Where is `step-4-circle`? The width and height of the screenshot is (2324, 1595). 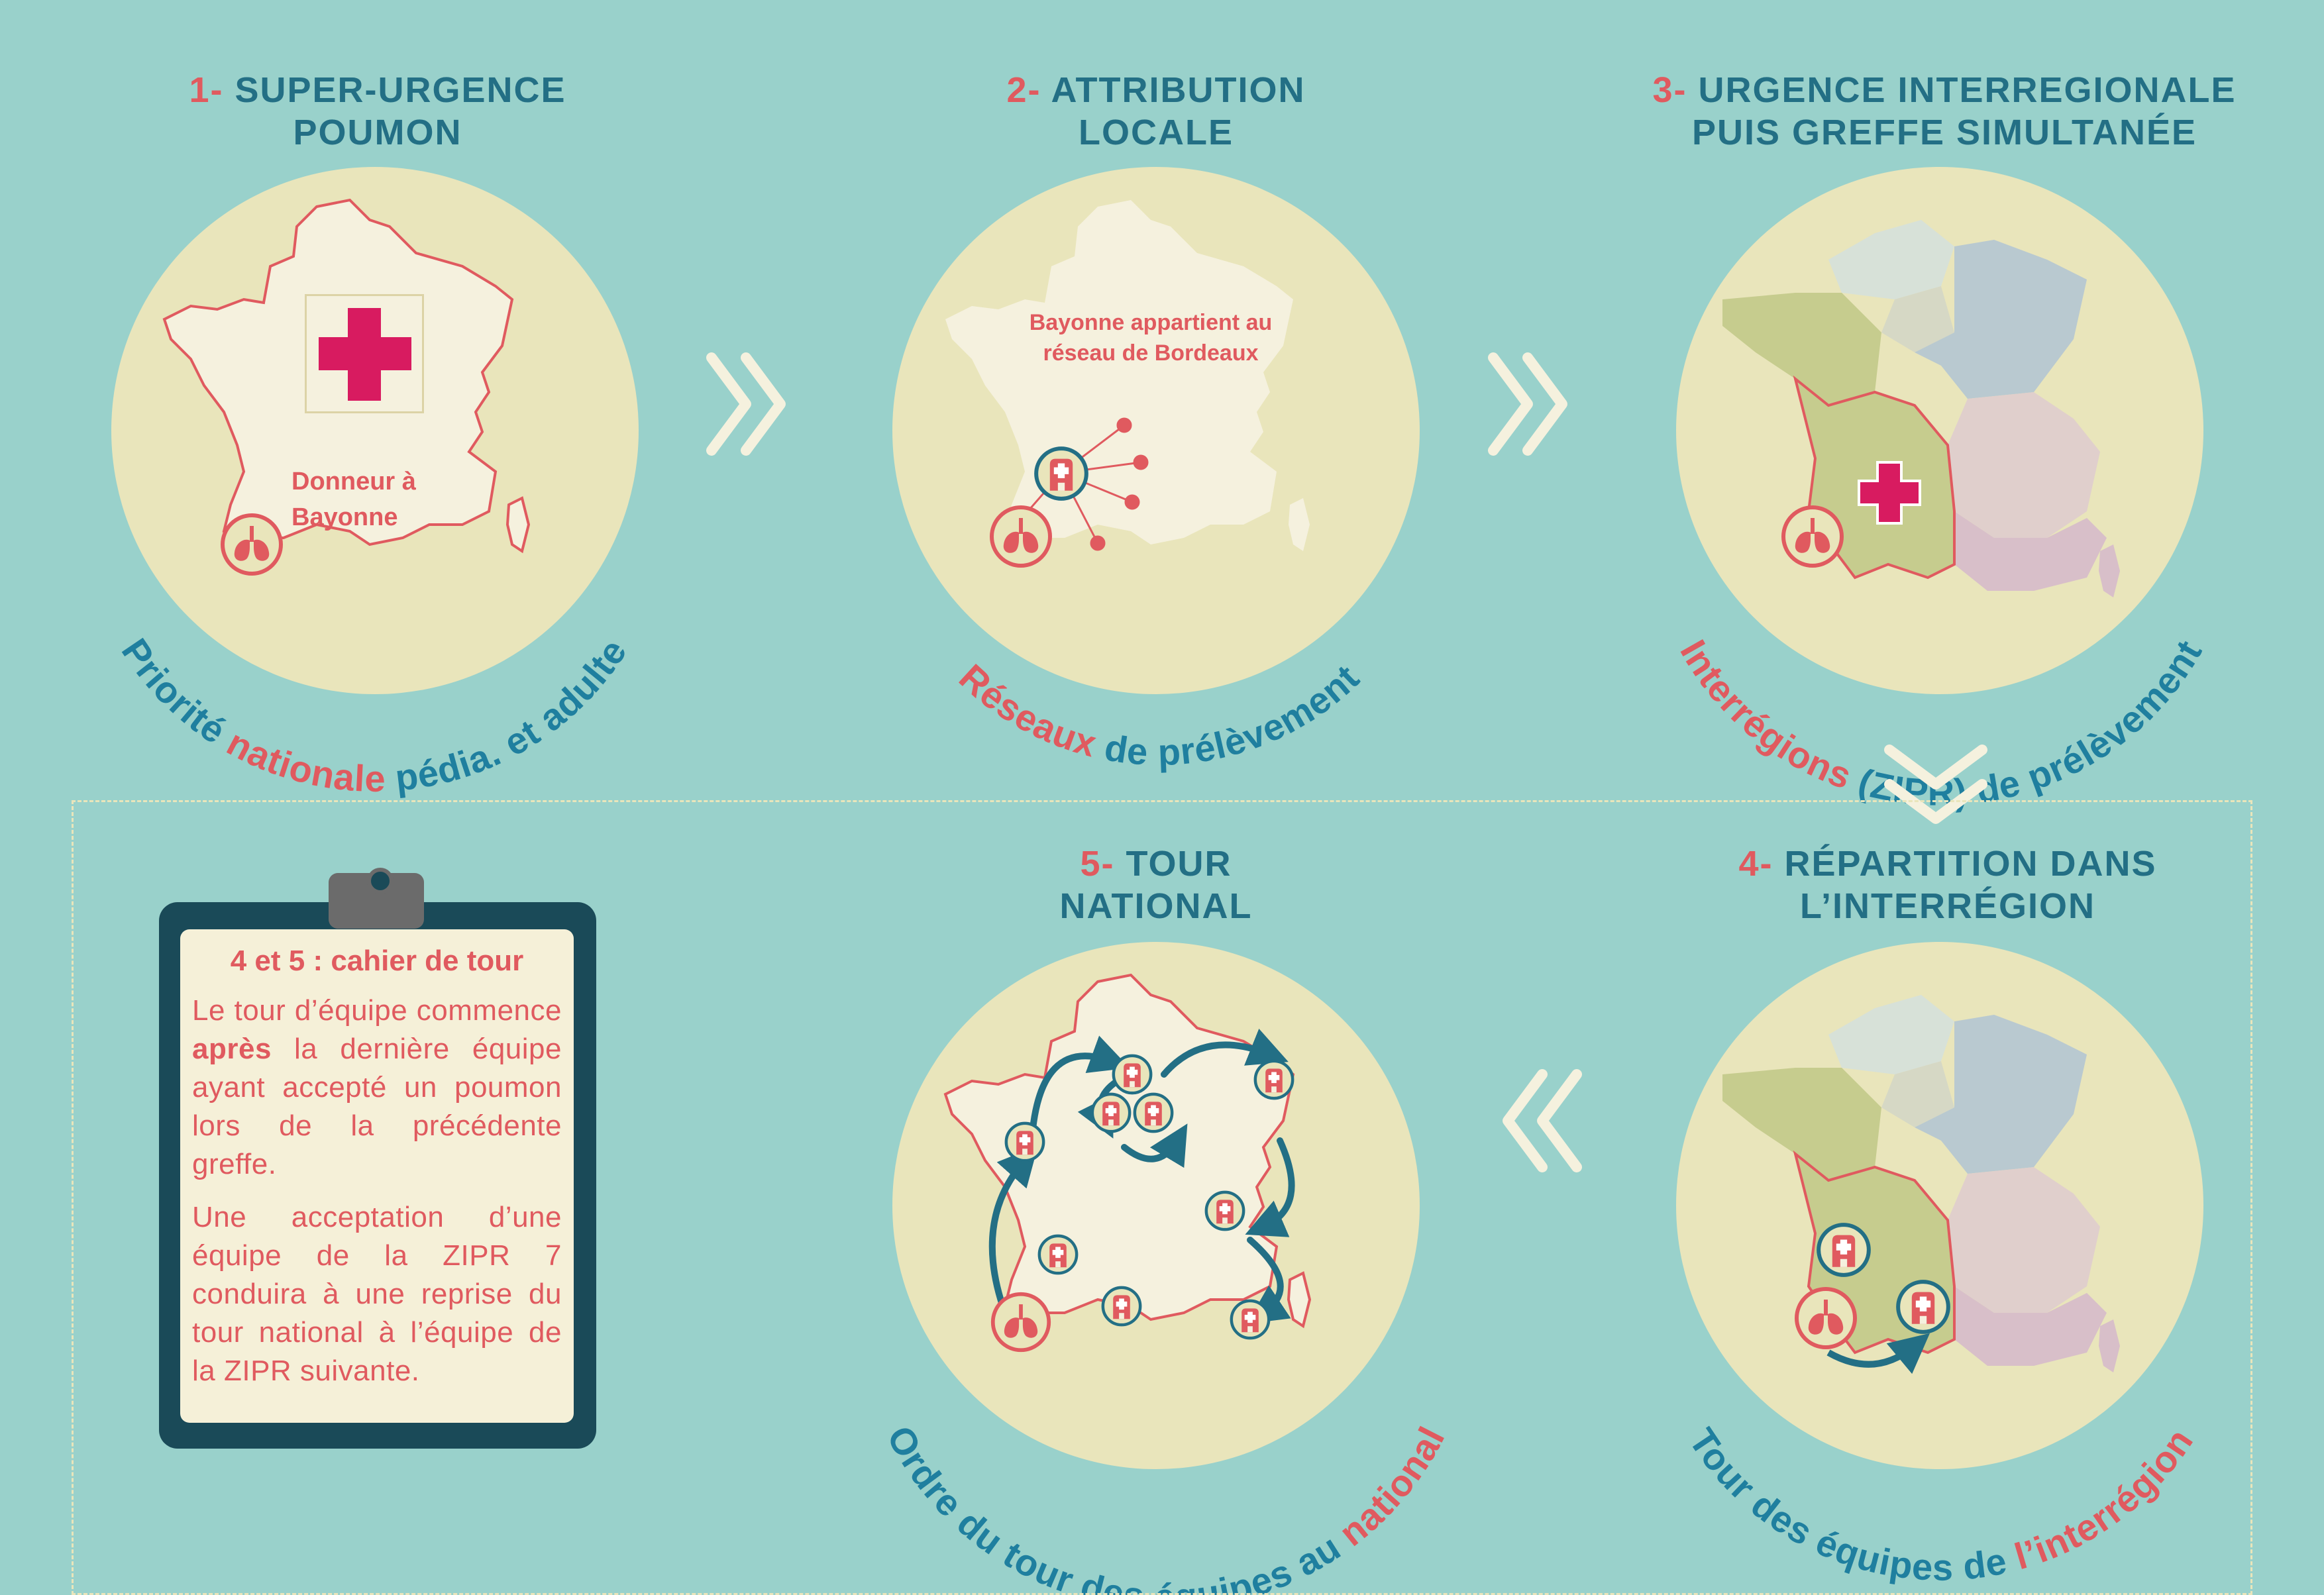 step-4-circle is located at coordinates (1939, 1205).